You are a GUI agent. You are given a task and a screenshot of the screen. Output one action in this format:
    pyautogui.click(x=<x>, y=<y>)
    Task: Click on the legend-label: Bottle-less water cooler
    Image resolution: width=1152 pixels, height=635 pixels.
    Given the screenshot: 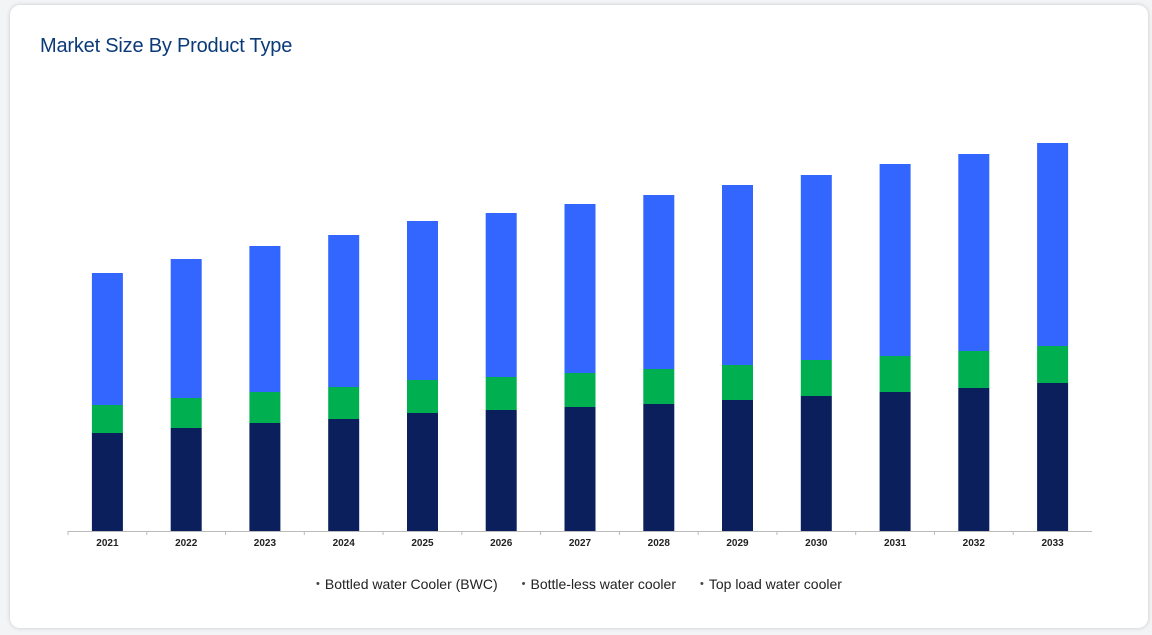 What is the action you would take?
    pyautogui.click(x=603, y=584)
    